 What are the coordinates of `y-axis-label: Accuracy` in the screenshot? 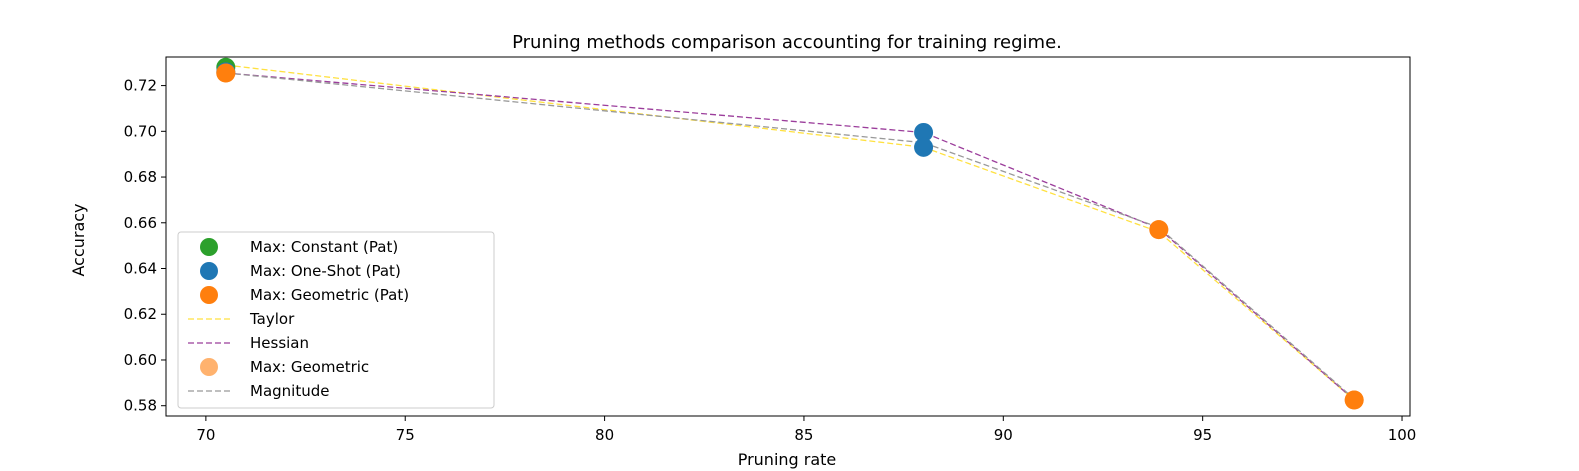 It's located at (78, 239).